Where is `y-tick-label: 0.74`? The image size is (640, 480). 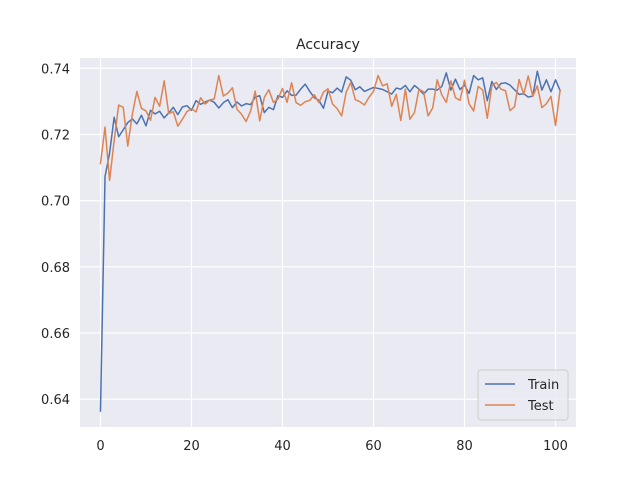 y-tick-label: 0.74 is located at coordinates (55, 69).